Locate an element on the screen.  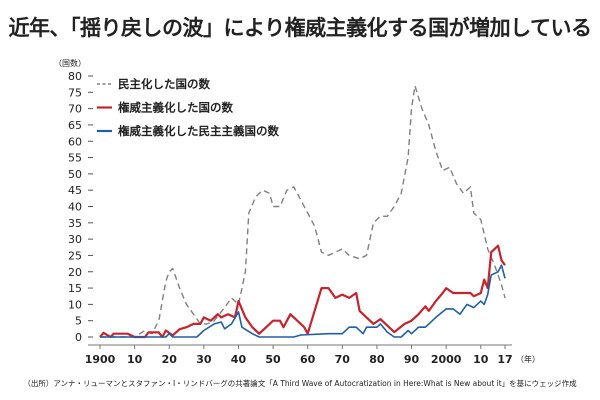
x-tick-label: 20 is located at coordinates (170, 359).